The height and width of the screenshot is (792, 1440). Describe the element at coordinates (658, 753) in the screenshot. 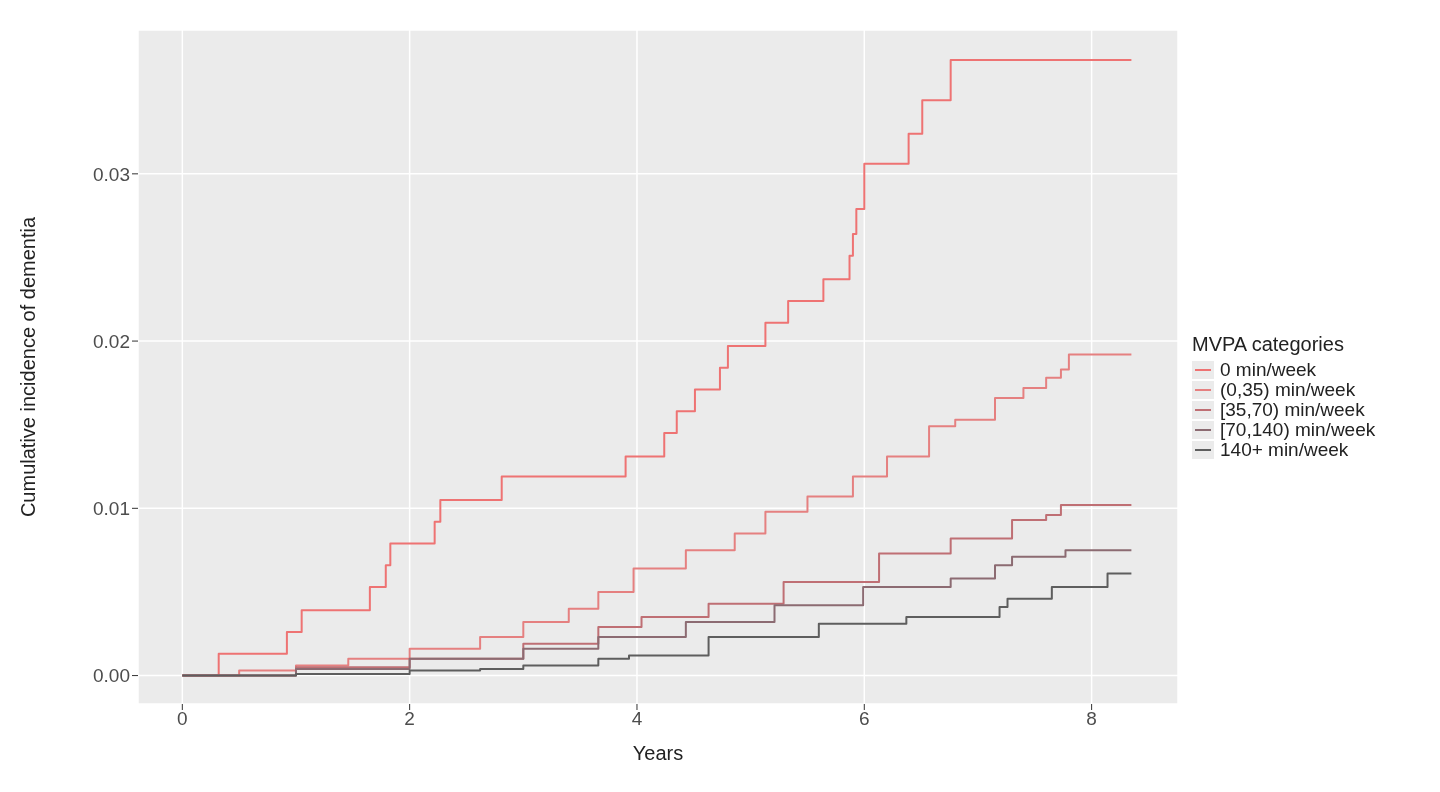

I see `x-axis-title: Years` at that location.